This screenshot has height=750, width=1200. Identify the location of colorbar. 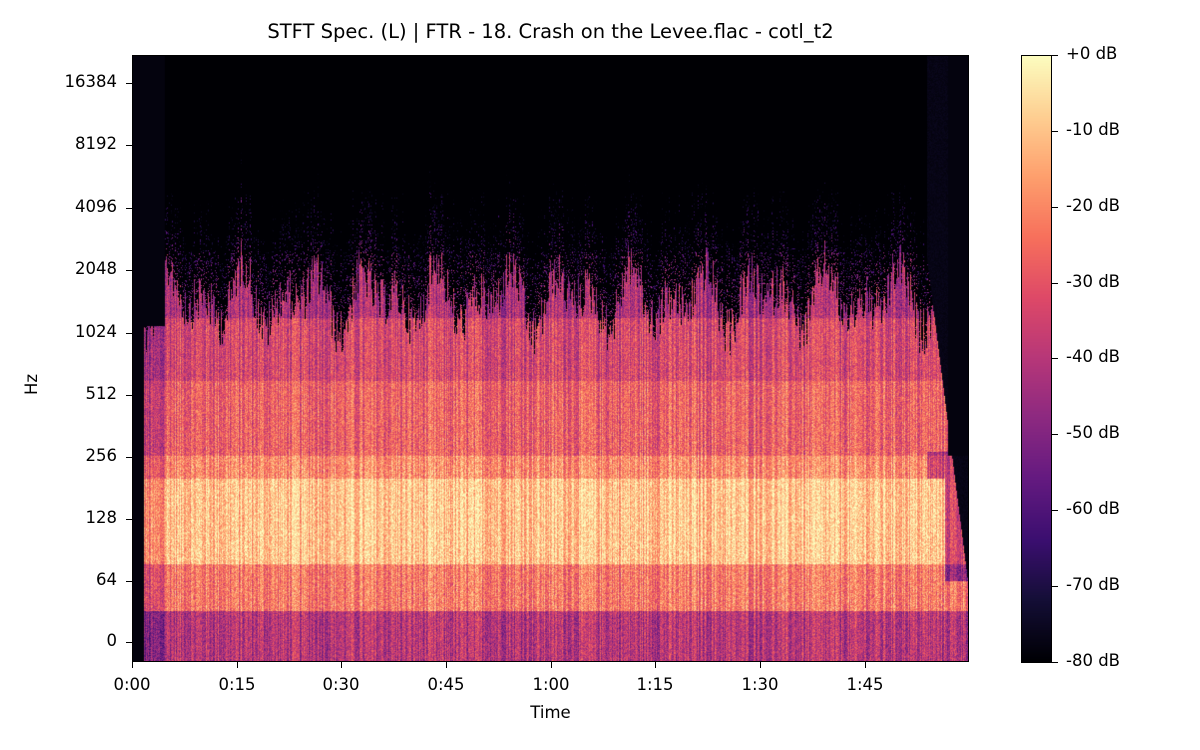
(1036, 359).